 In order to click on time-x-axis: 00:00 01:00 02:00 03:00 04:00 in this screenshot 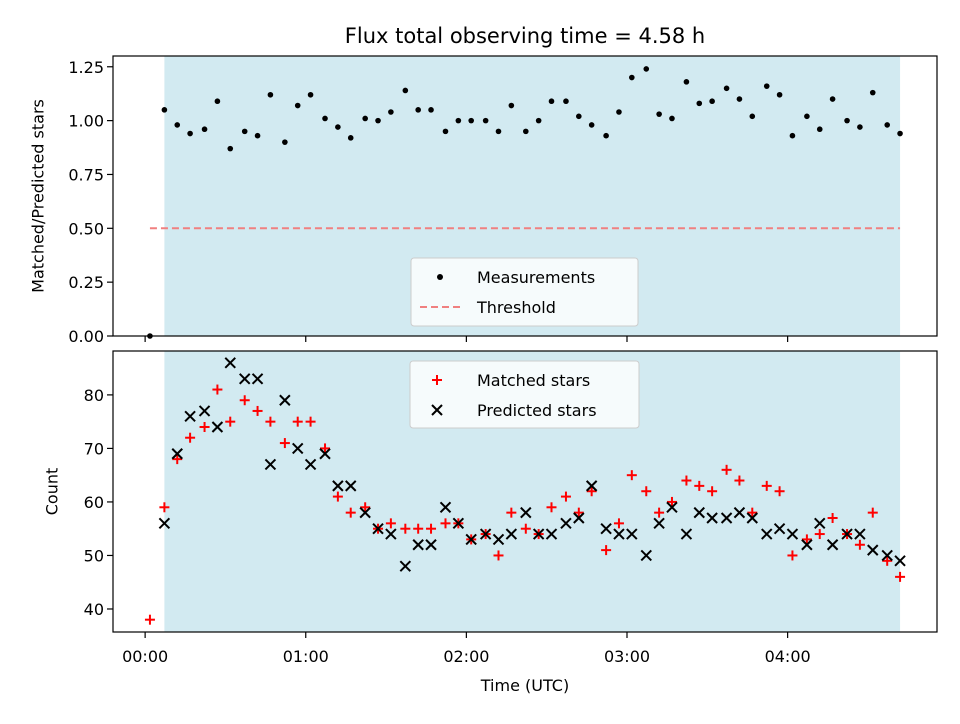, I will do `click(466, 649)`.